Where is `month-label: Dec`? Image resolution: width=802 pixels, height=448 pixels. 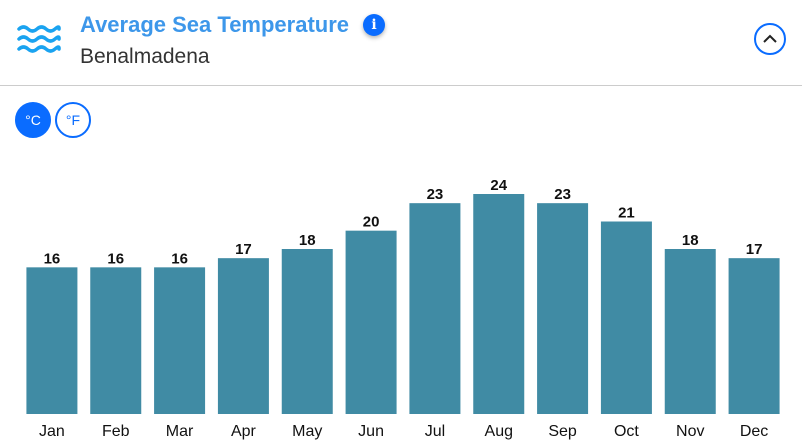
month-label: Dec is located at coordinates (754, 431).